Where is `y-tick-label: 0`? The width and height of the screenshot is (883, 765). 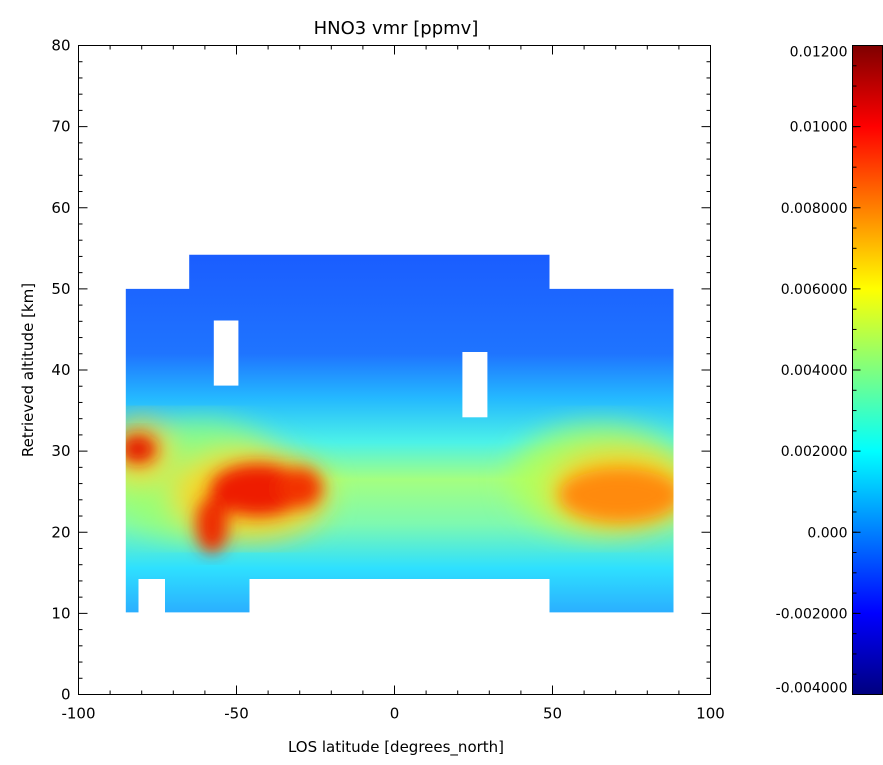 y-tick-label: 0 is located at coordinates (66, 695).